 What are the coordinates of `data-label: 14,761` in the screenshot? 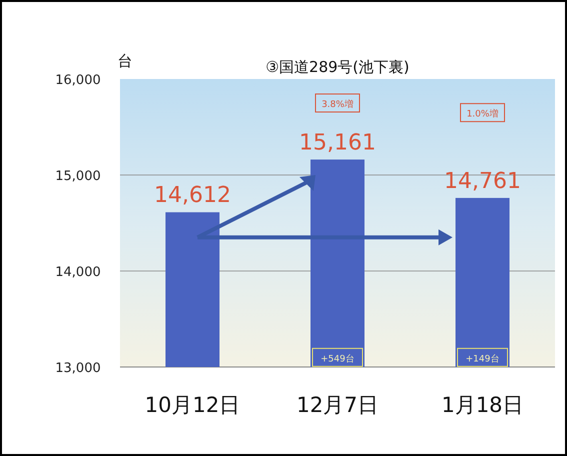 It's located at (482, 181).